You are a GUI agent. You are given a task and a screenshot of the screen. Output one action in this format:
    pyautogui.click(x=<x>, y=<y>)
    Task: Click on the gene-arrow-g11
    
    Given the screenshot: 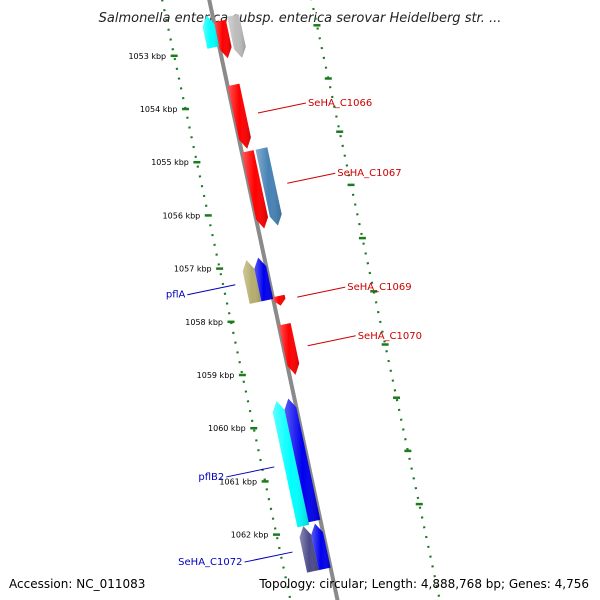 What is the action you would take?
    pyautogui.click(x=291, y=464)
    